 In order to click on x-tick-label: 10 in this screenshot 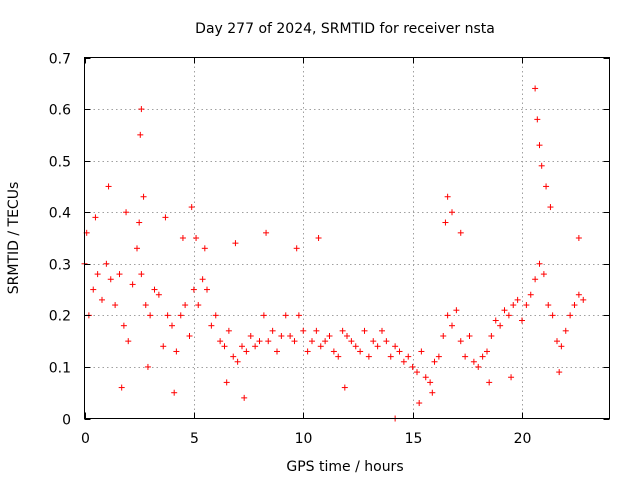, I will do `click(304, 439)`.